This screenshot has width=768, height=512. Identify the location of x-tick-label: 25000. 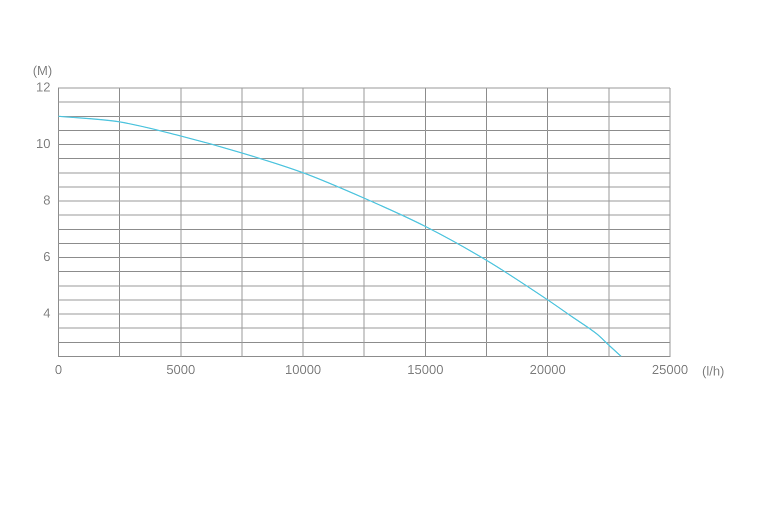
(670, 369).